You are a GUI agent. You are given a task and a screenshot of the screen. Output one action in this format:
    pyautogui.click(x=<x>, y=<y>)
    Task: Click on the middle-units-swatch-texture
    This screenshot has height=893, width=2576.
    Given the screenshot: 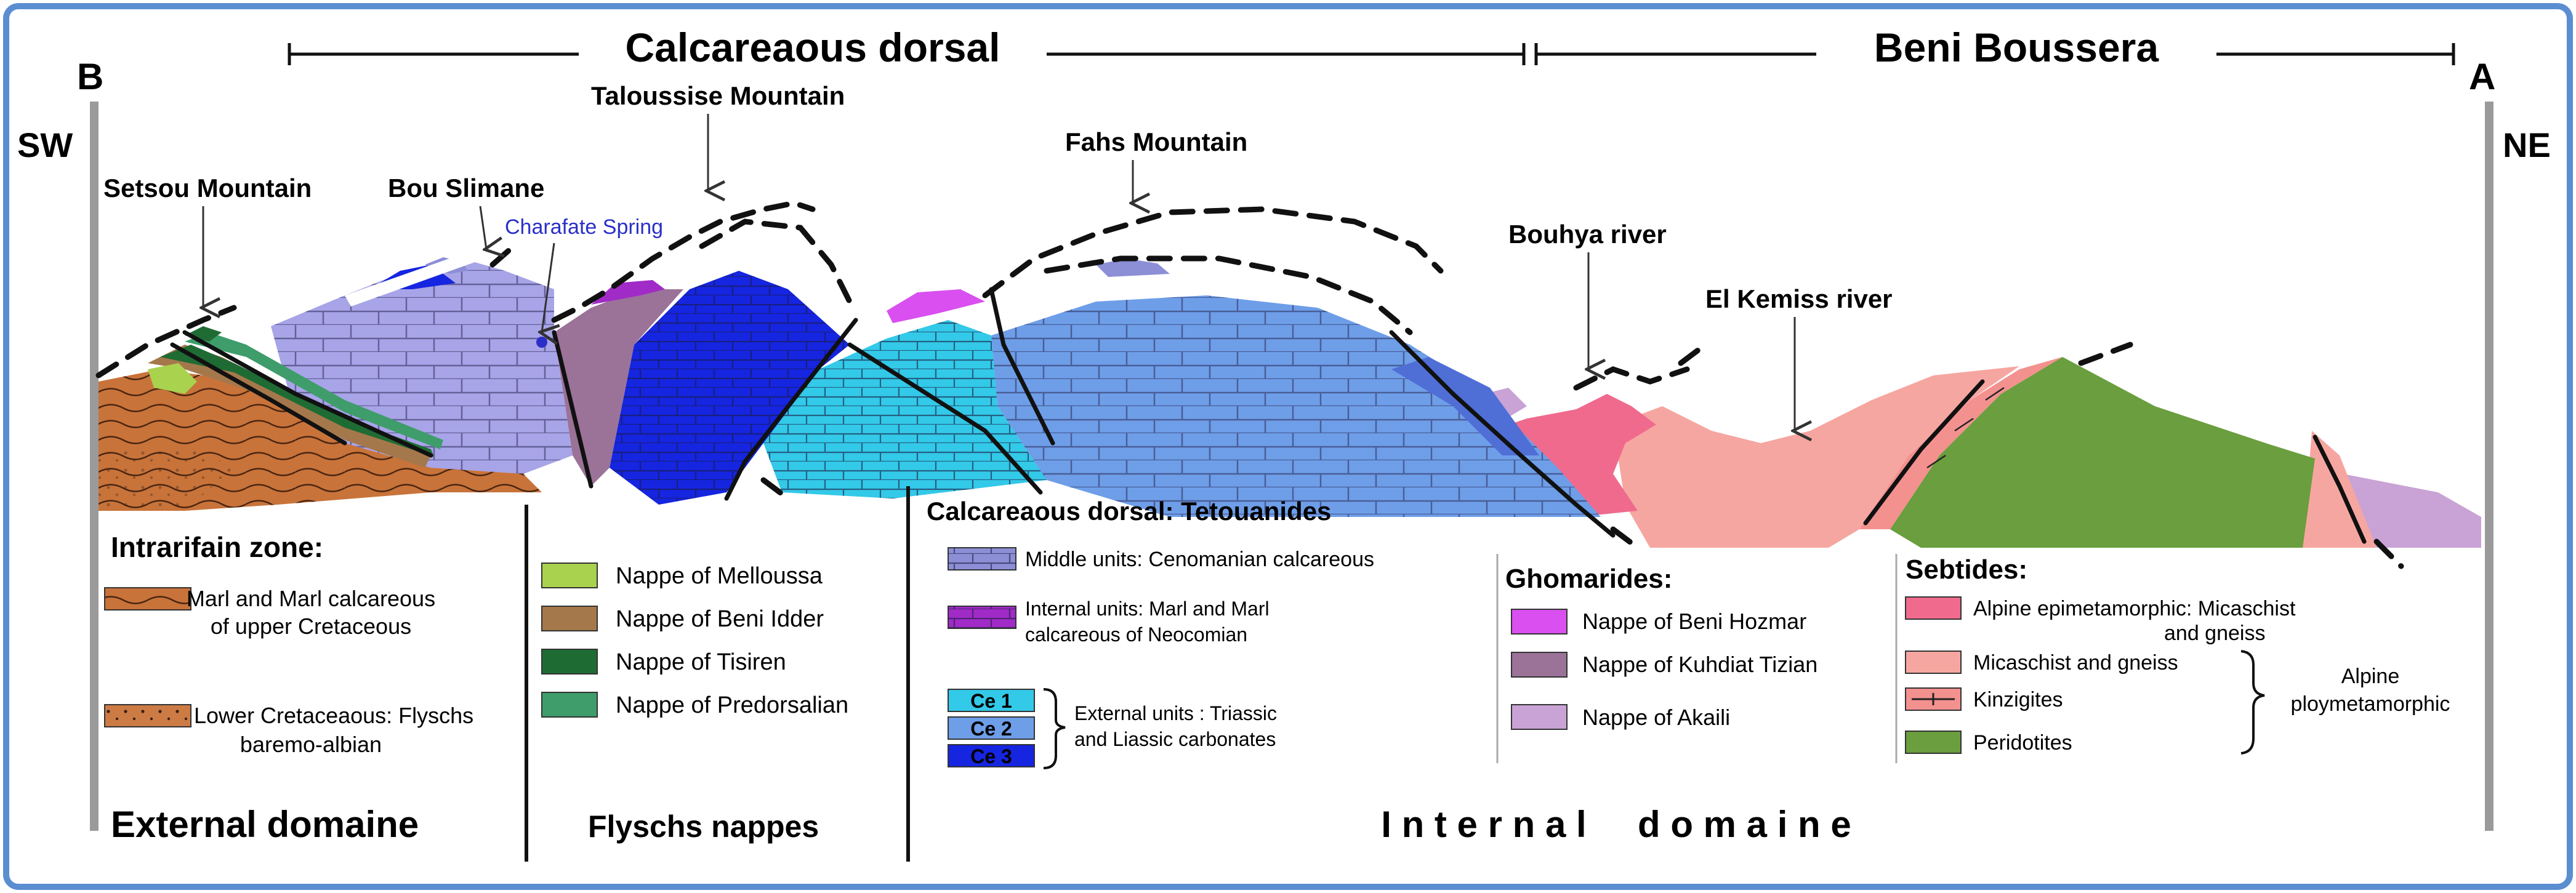 What is the action you would take?
    pyautogui.click(x=982, y=559)
    